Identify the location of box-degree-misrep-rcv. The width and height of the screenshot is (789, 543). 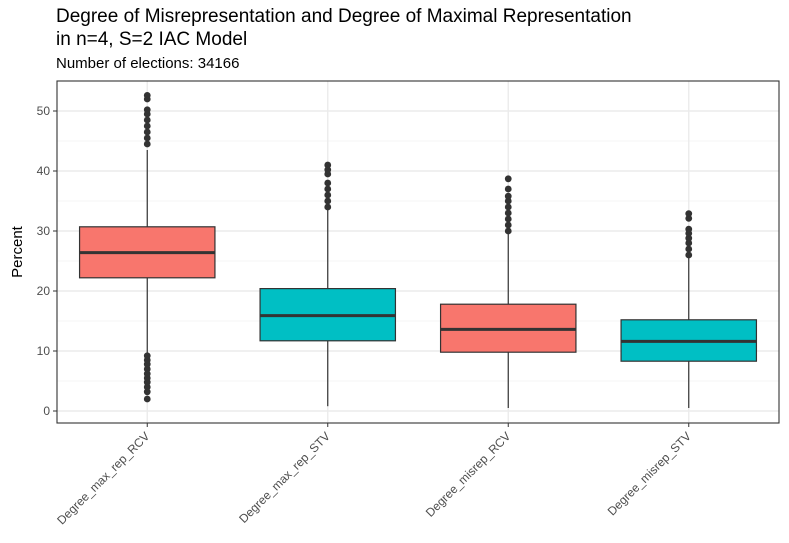
(508, 291).